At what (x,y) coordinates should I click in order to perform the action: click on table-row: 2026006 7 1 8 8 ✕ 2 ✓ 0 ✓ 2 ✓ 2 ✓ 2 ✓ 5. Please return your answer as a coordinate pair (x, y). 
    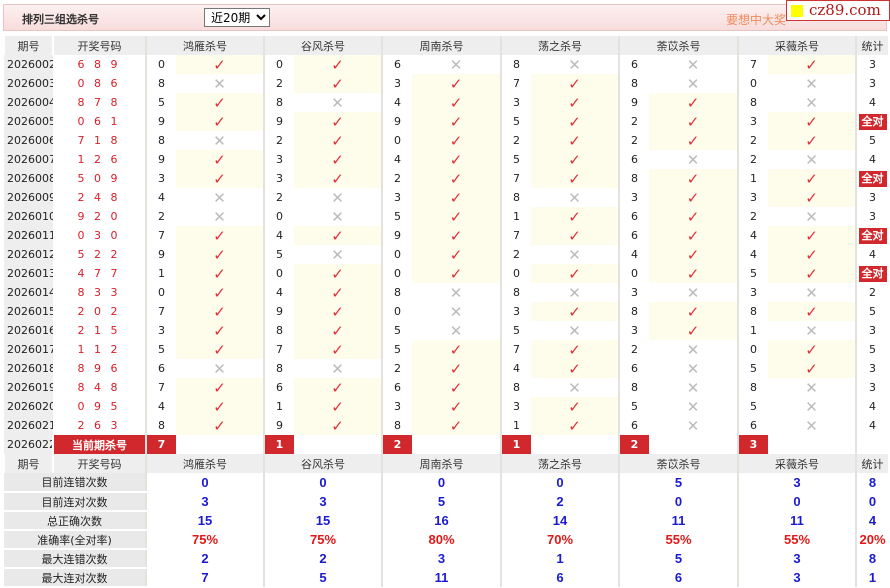
    Looking at the image, I should click on (446, 140).